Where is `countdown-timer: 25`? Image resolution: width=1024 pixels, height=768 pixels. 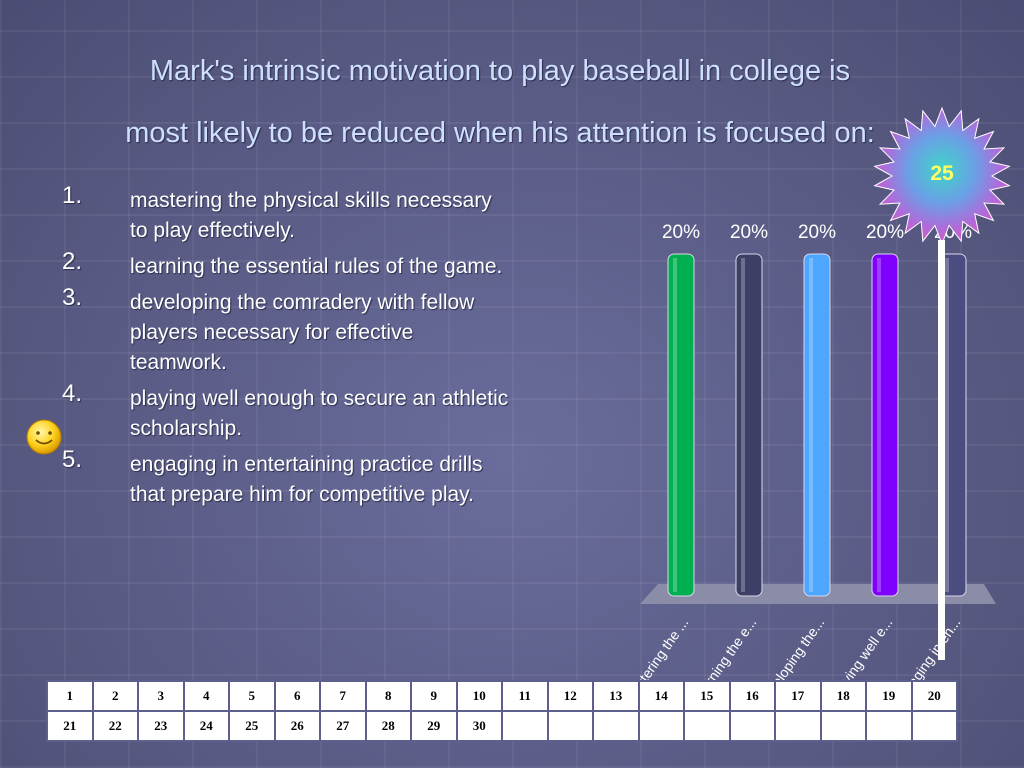 countdown-timer: 25 is located at coordinates (942, 176).